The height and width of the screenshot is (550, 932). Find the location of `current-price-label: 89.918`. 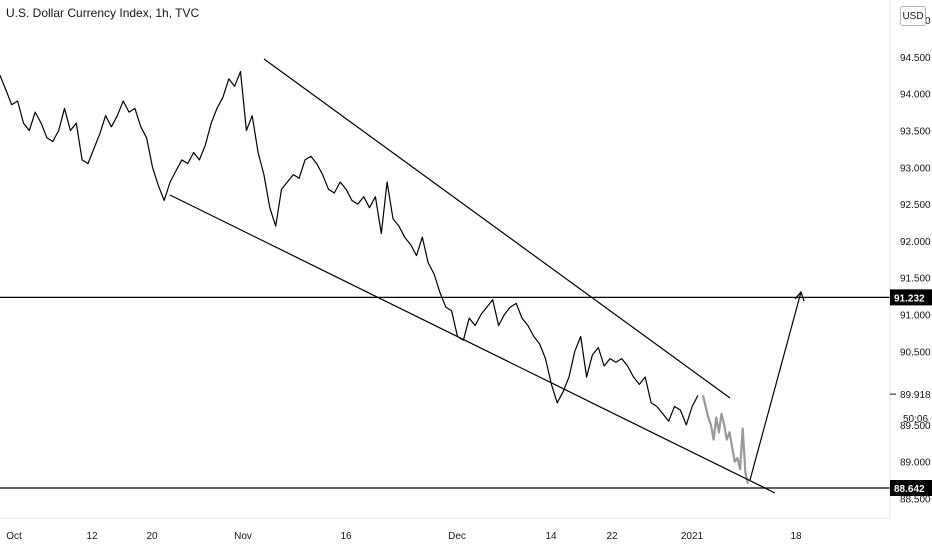

current-price-label: 89.918 is located at coordinates (915, 395).